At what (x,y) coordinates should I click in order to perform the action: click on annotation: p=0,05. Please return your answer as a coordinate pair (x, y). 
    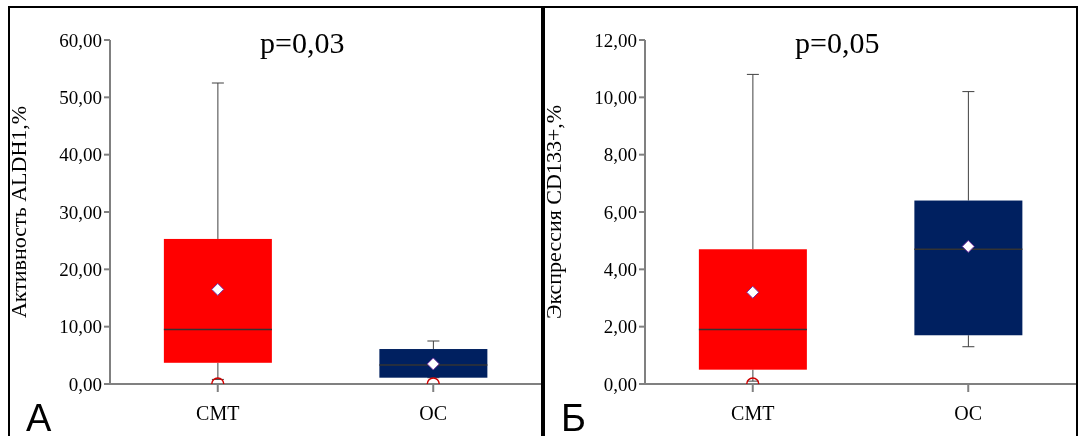
    Looking at the image, I should click on (837, 43).